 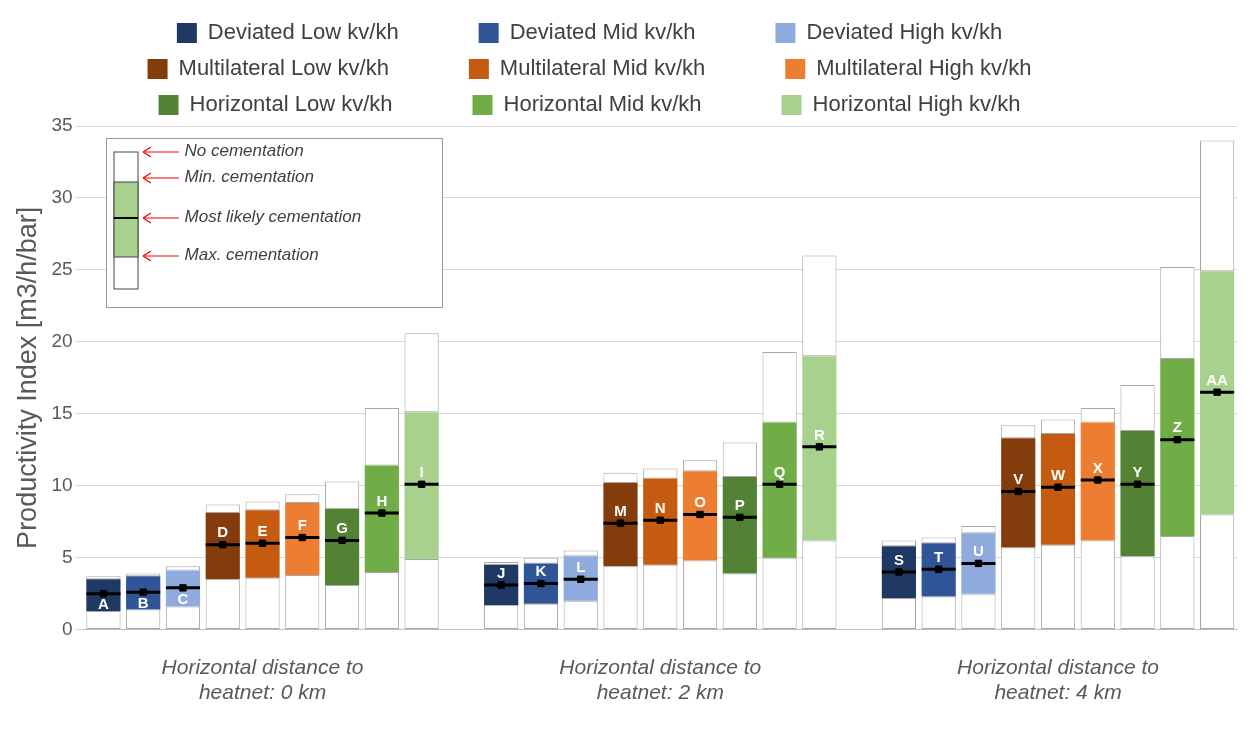 I want to click on y-tick-label: 20, so click(x=62, y=341).